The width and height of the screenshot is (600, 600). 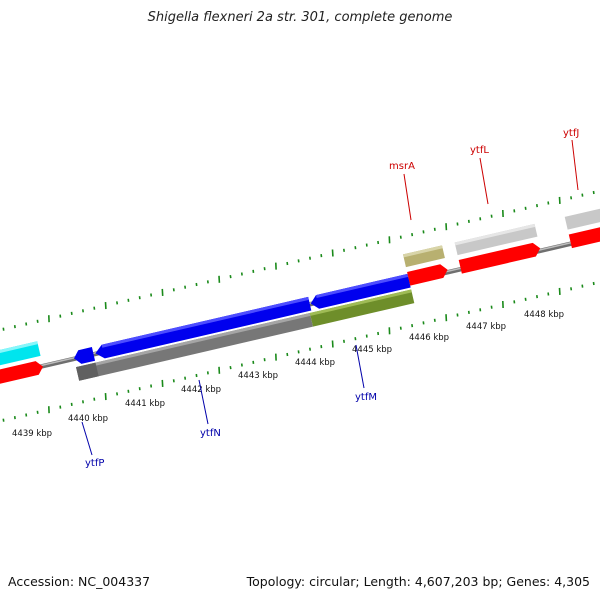 I want to click on scale-label-4447: 4447 kbp, so click(x=486, y=327).